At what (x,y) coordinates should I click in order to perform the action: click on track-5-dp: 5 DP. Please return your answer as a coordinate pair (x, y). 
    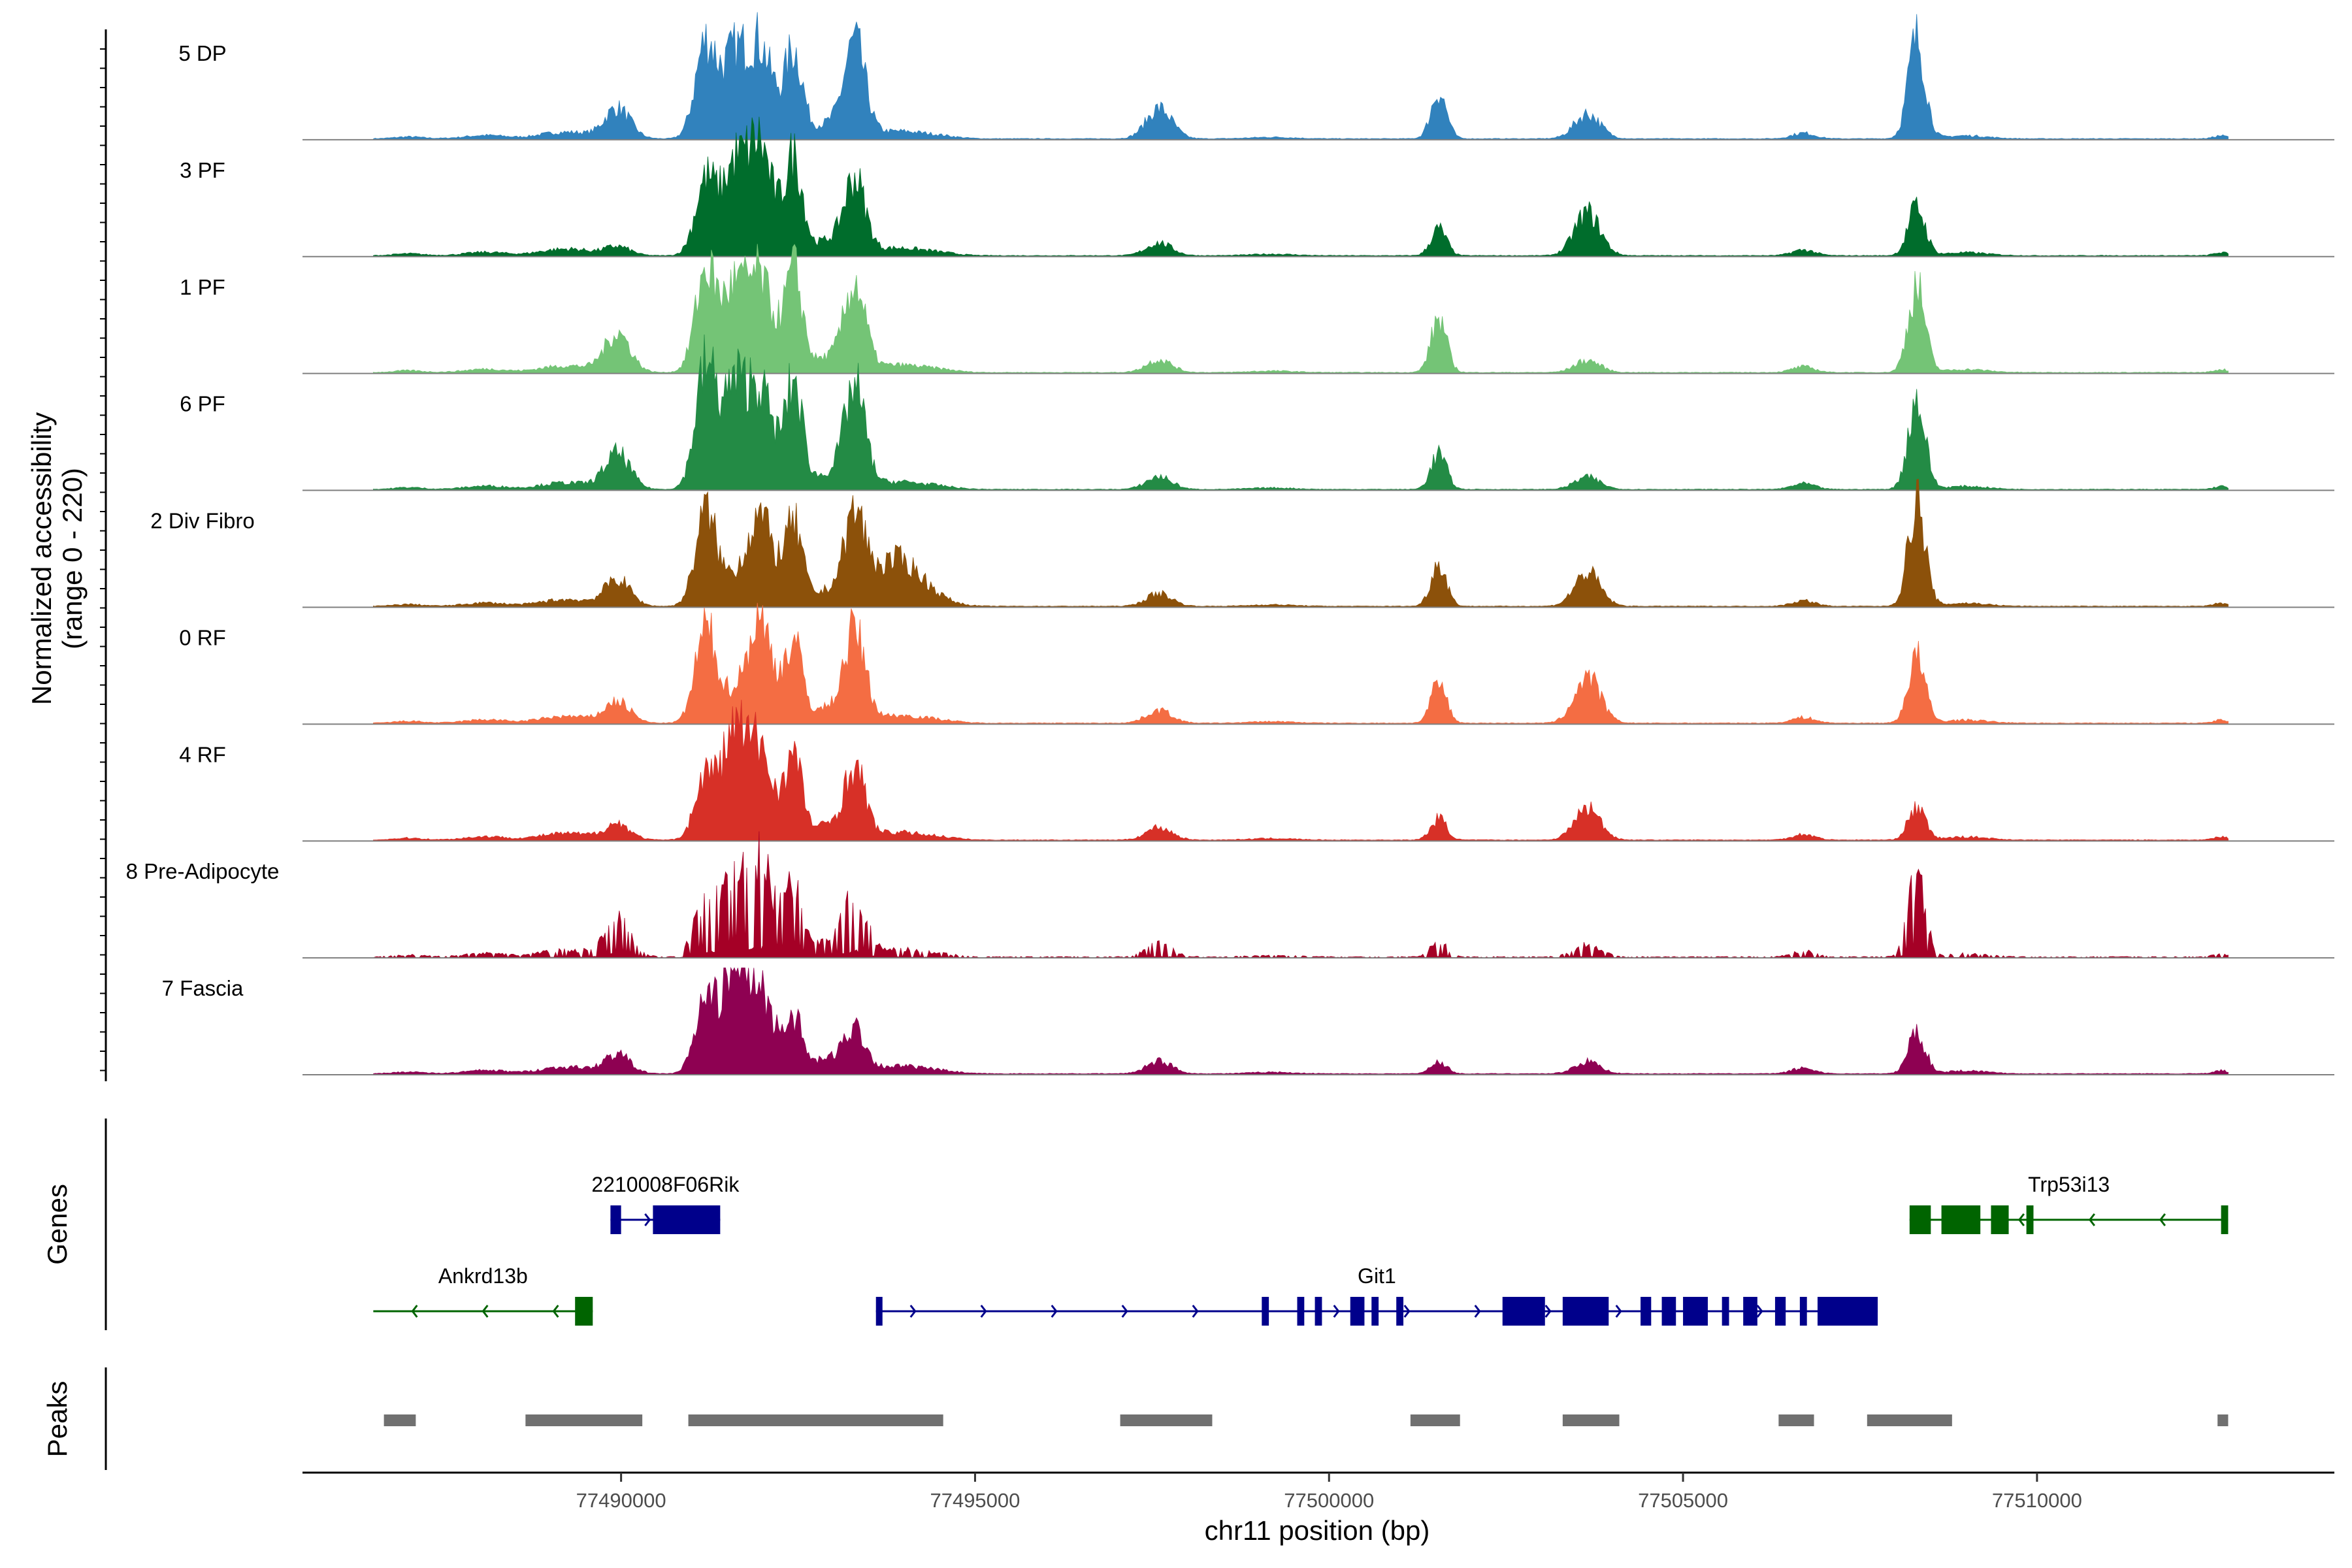
    Looking at the image, I should click on (1256, 76).